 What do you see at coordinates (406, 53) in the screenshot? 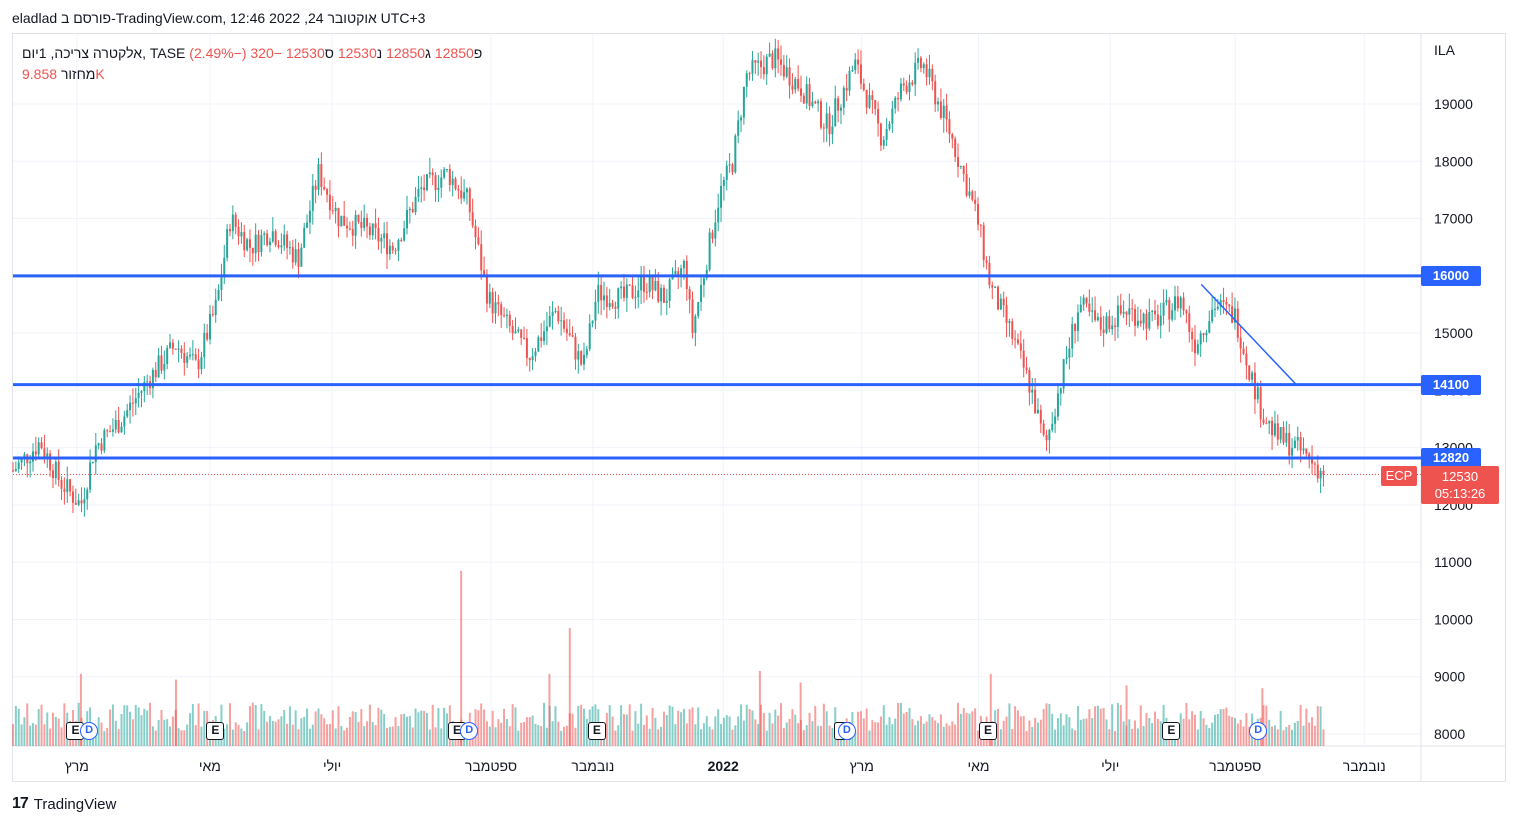
I see `high-value: 12850` at bounding box center [406, 53].